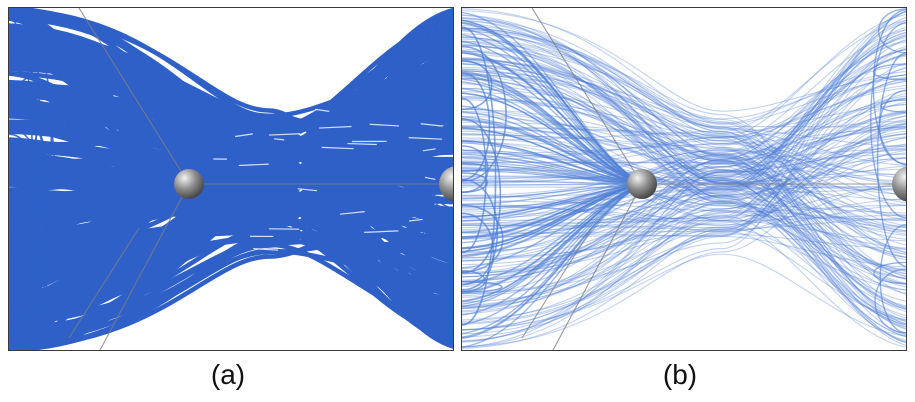 This screenshot has height=402, width=915. What do you see at coordinates (228, 374) in the screenshot?
I see `caption-a: (a)` at bounding box center [228, 374].